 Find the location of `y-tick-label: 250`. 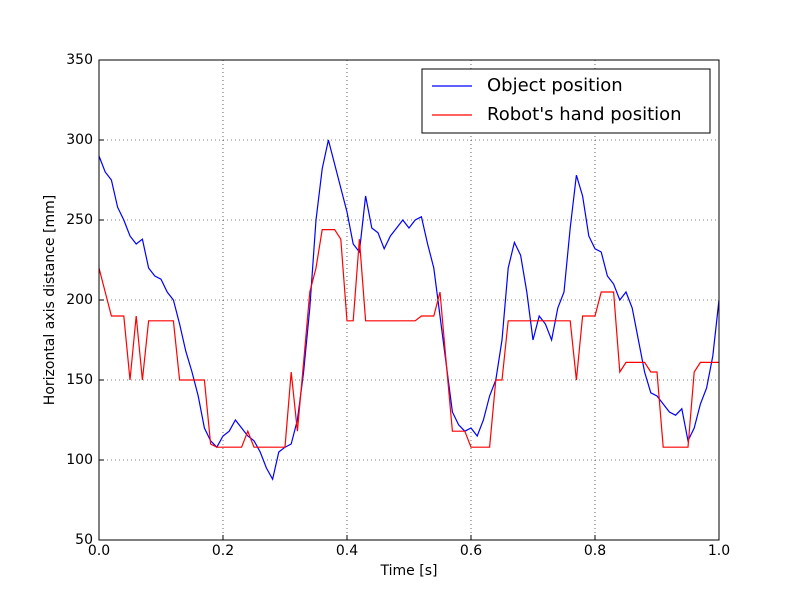

y-tick-label: 250 is located at coordinates (79, 220).